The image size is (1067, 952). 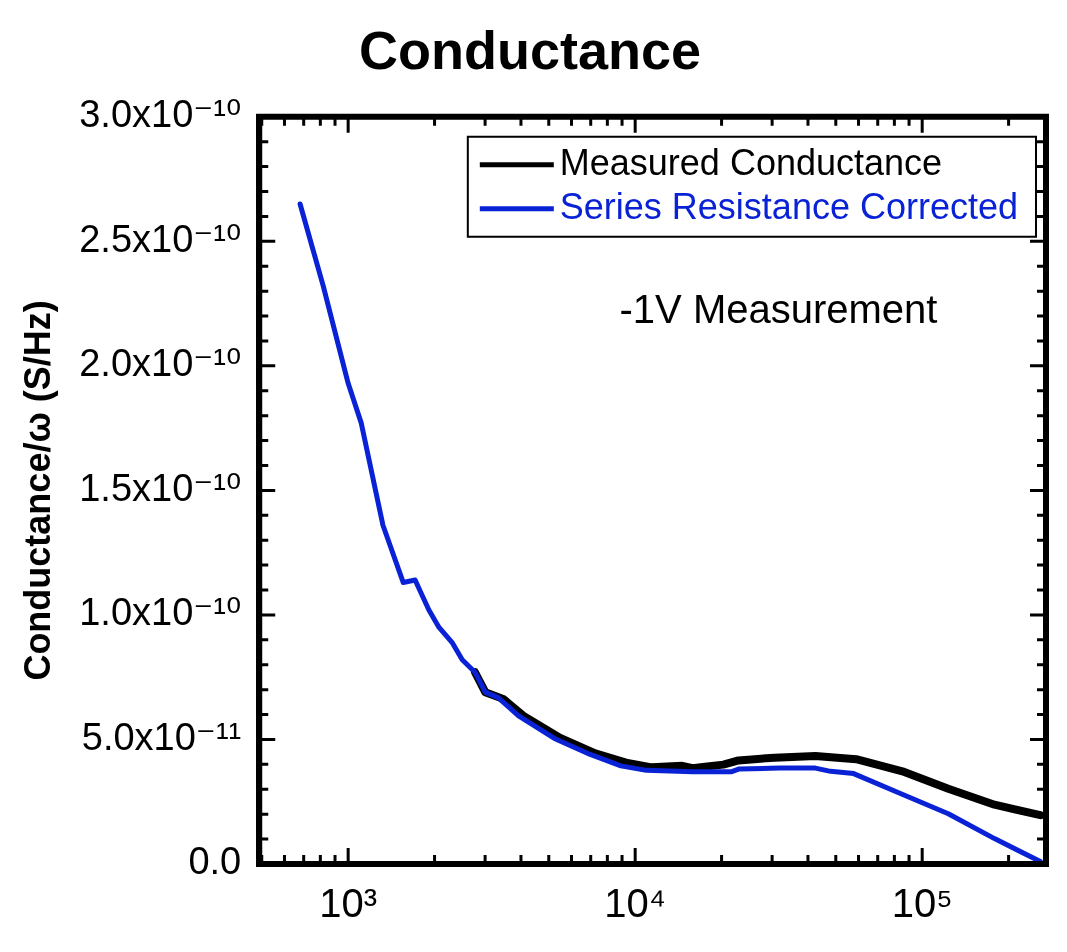 What do you see at coordinates (160, 114) in the screenshot?
I see `y-tick-label: 3.0x10⁻¹⁰` at bounding box center [160, 114].